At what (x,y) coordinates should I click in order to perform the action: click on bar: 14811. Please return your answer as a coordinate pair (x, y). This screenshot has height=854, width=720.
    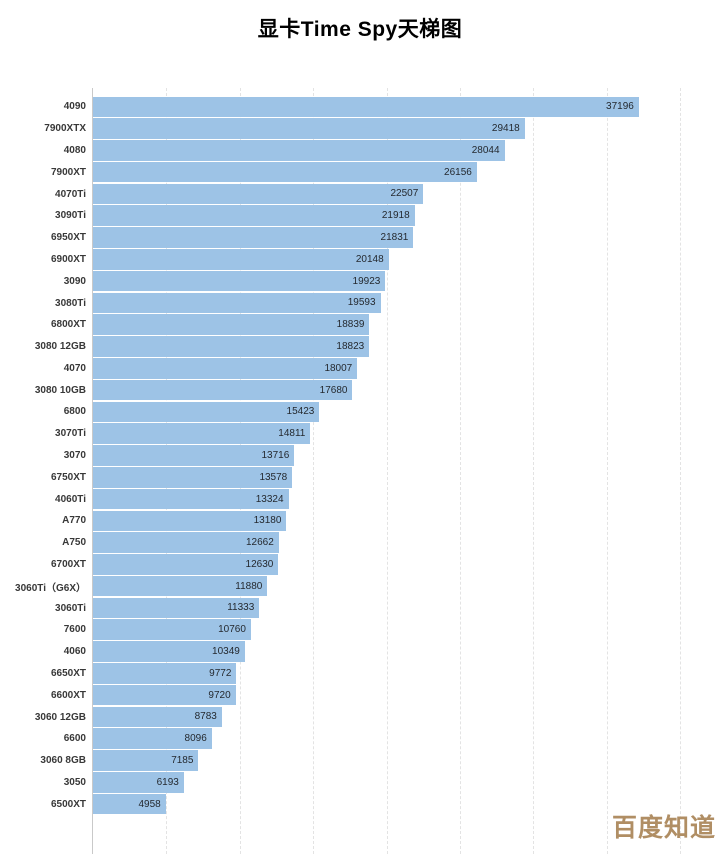
    Looking at the image, I should click on (202, 433).